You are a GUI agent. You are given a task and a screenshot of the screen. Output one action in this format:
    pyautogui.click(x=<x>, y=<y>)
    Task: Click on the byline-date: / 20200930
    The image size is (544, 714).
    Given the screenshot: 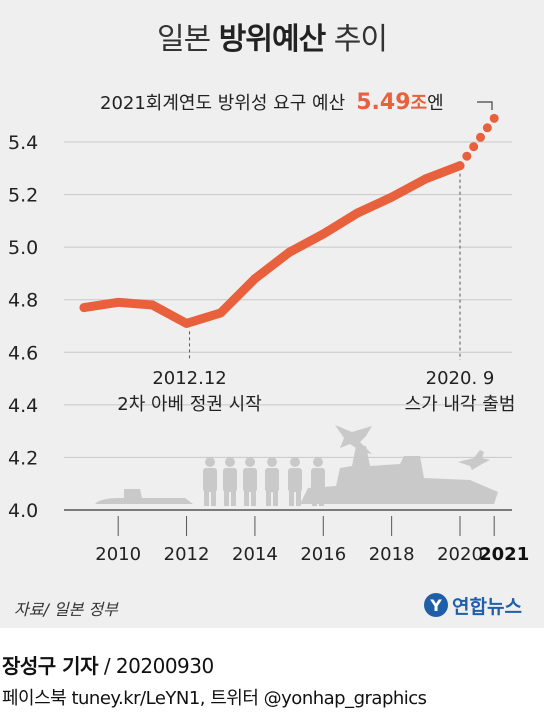 What is the action you would take?
    pyautogui.click(x=155, y=666)
    